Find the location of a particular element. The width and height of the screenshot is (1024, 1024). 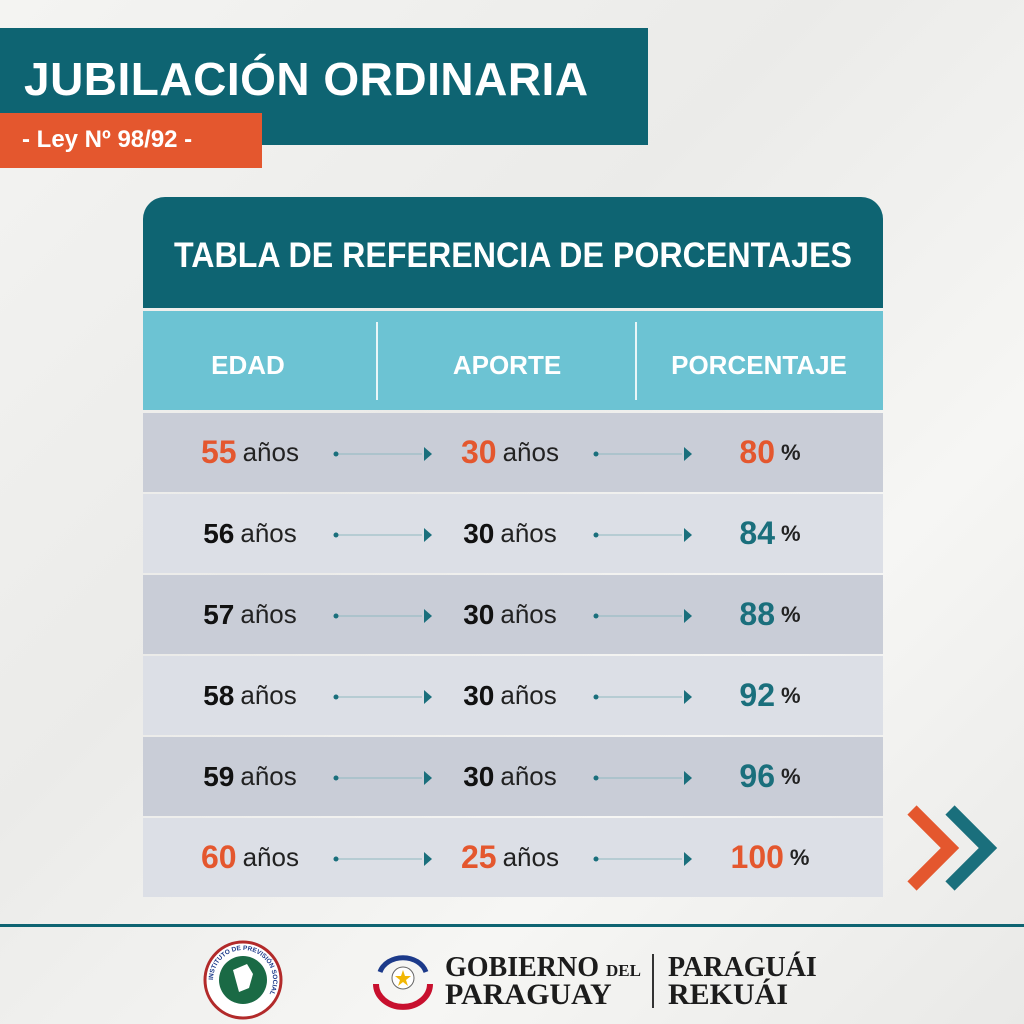

title: JUBILACIÓN ORDINARIA is located at coordinates (306, 79).